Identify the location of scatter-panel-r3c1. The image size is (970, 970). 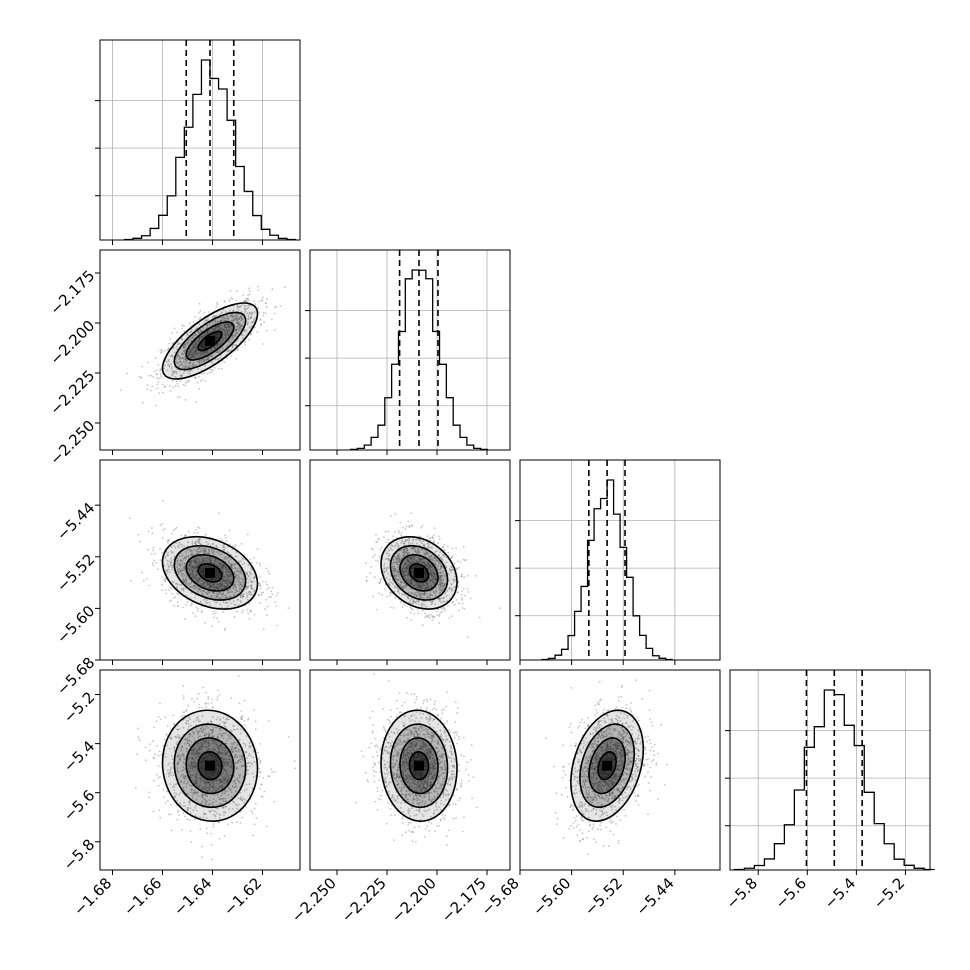
(200, 560).